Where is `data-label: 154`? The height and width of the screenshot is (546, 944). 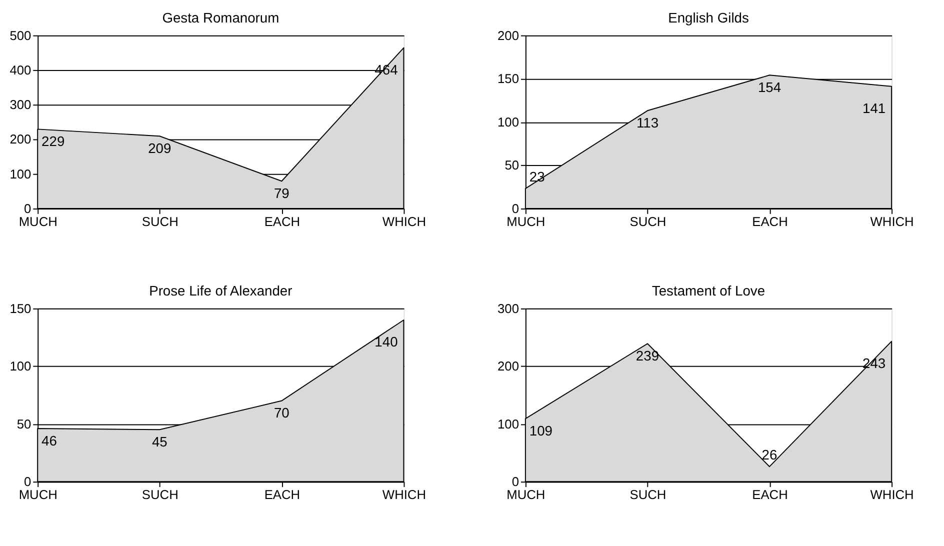 data-label: 154 is located at coordinates (770, 86).